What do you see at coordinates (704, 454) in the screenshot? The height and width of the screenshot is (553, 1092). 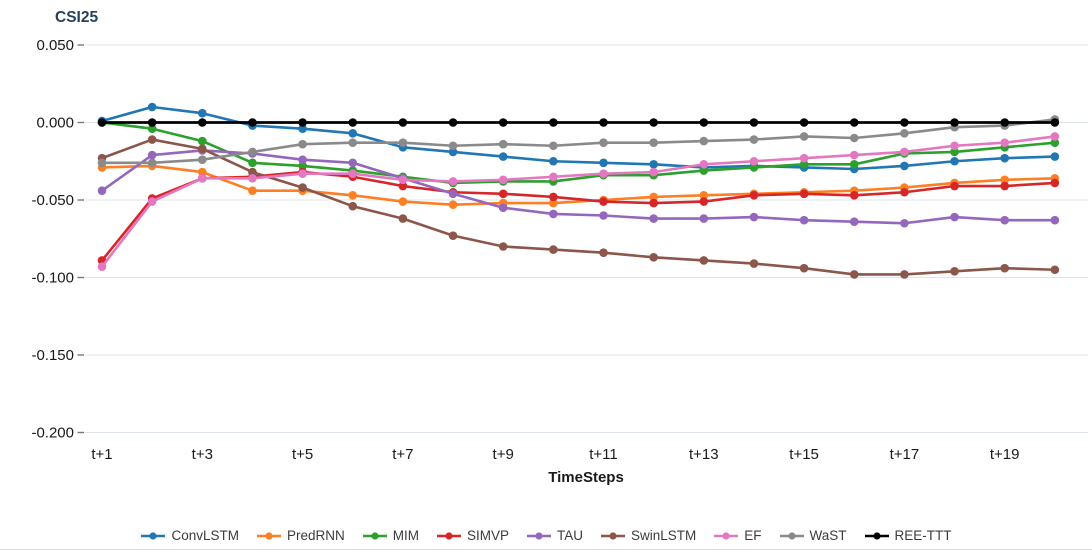 I see `x-tick-label: t+13` at bounding box center [704, 454].